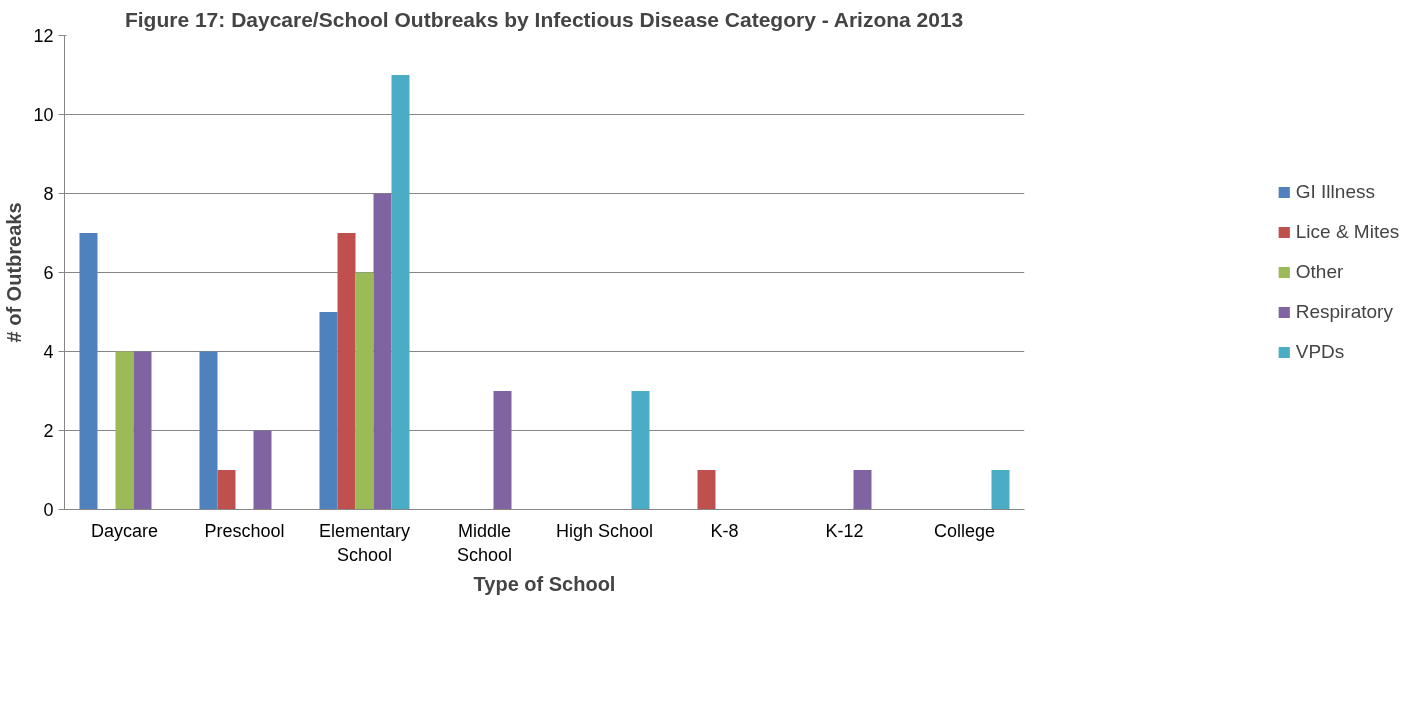  What do you see at coordinates (244, 530) in the screenshot?
I see `x-tick-label: Preschool` at bounding box center [244, 530].